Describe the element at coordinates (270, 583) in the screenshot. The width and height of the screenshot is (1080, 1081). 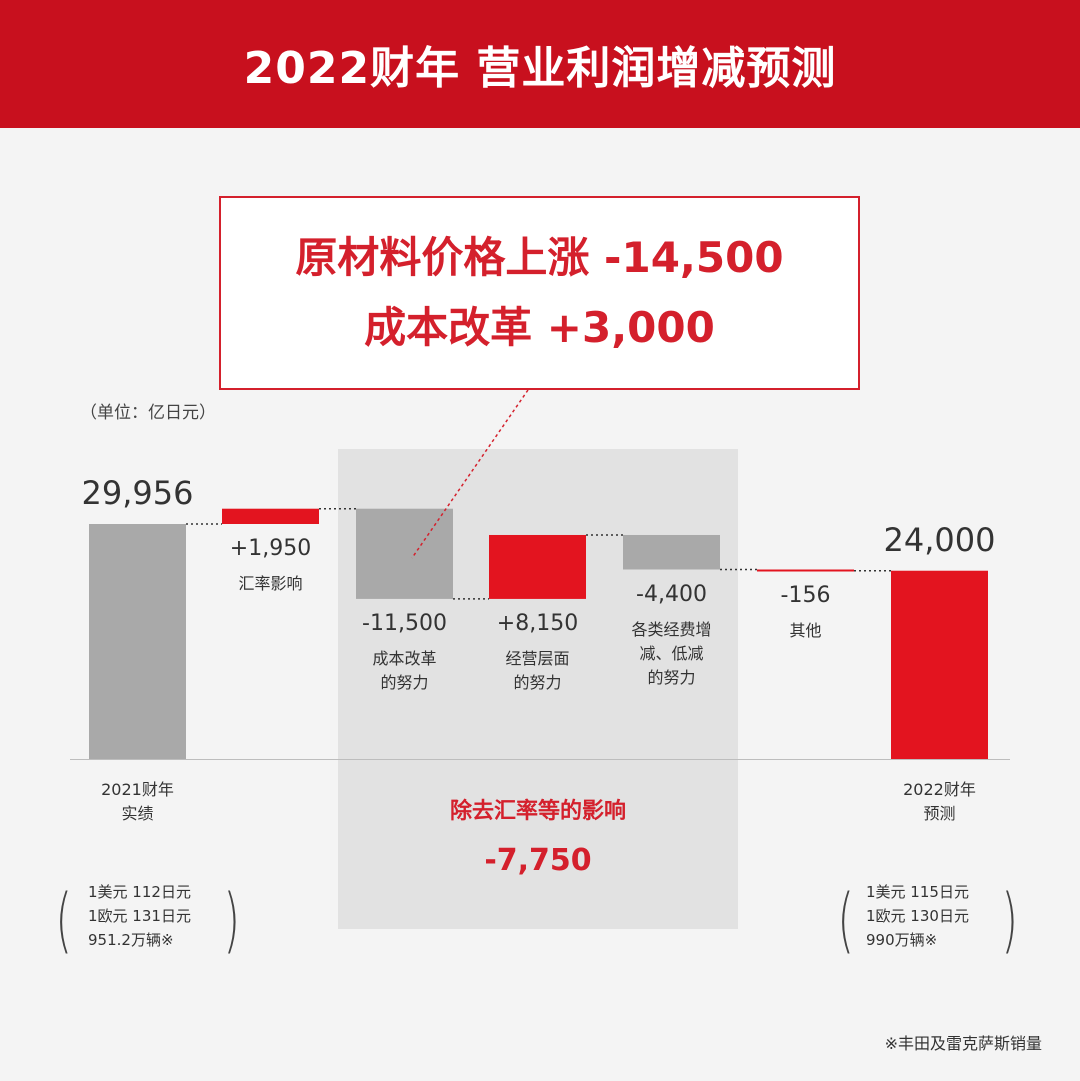
I see `category-label-1: 汇率影响` at that location.